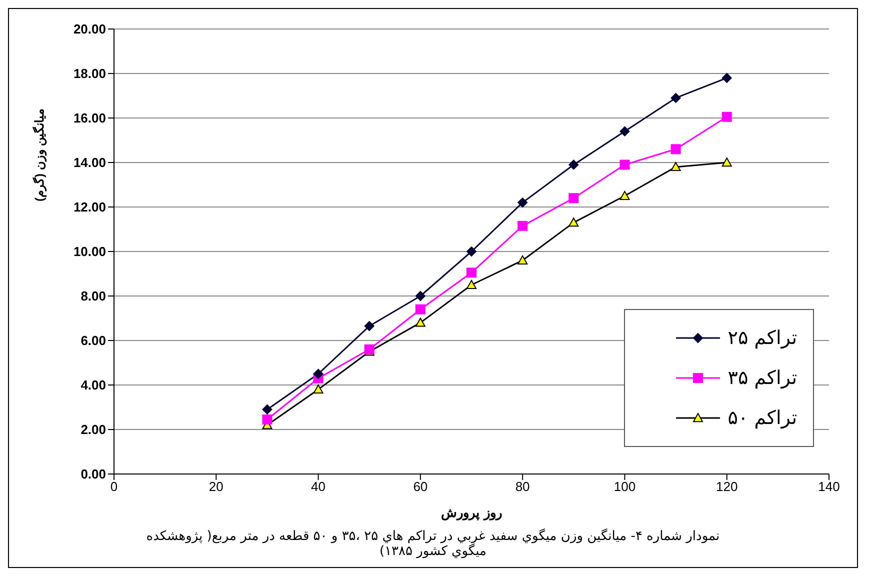 The height and width of the screenshot is (583, 870). Describe the element at coordinates (114, 486) in the screenshot. I see `x-tick-label: 0` at that location.